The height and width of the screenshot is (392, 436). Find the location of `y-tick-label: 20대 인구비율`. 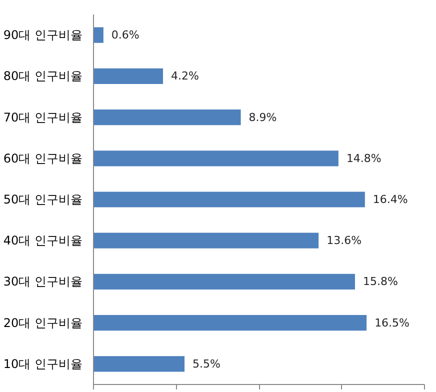

y-tick-label: 20대 인구비율 is located at coordinates (43, 323).